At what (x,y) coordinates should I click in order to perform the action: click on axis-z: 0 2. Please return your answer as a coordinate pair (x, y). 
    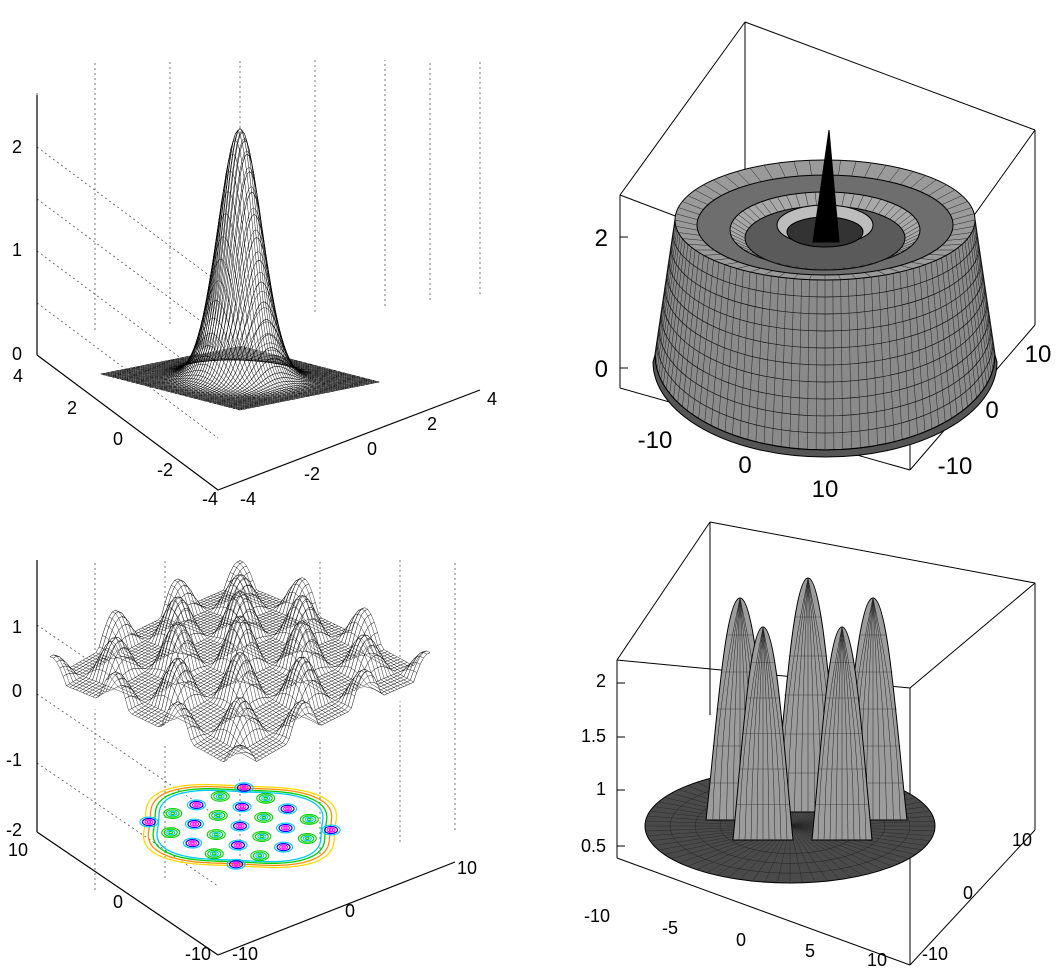
    Looking at the image, I should click on (601, 304).